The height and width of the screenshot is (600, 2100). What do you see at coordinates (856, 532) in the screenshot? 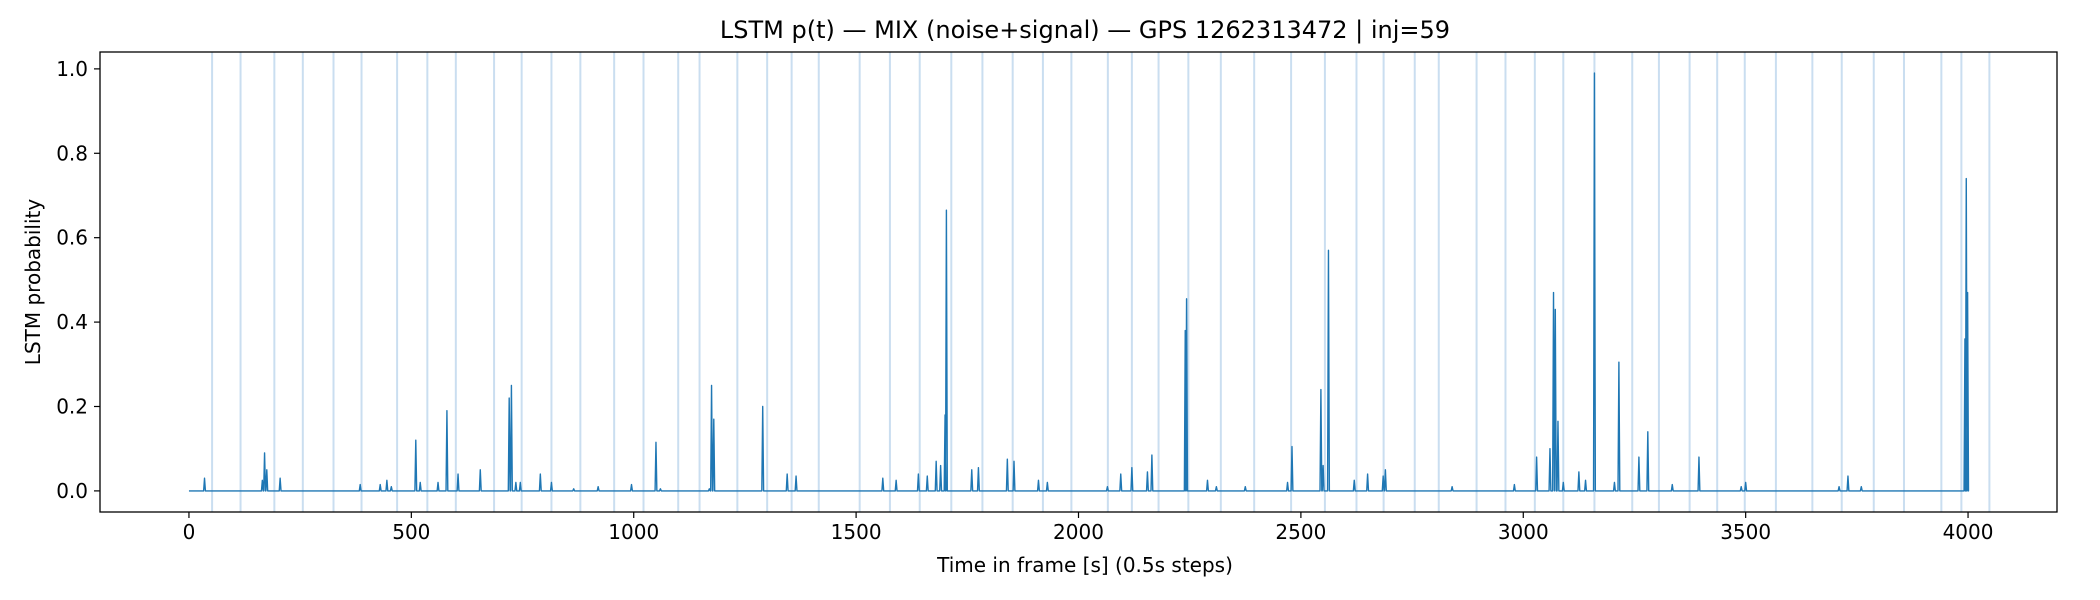
I see `x-tick-label: 1500` at bounding box center [856, 532].